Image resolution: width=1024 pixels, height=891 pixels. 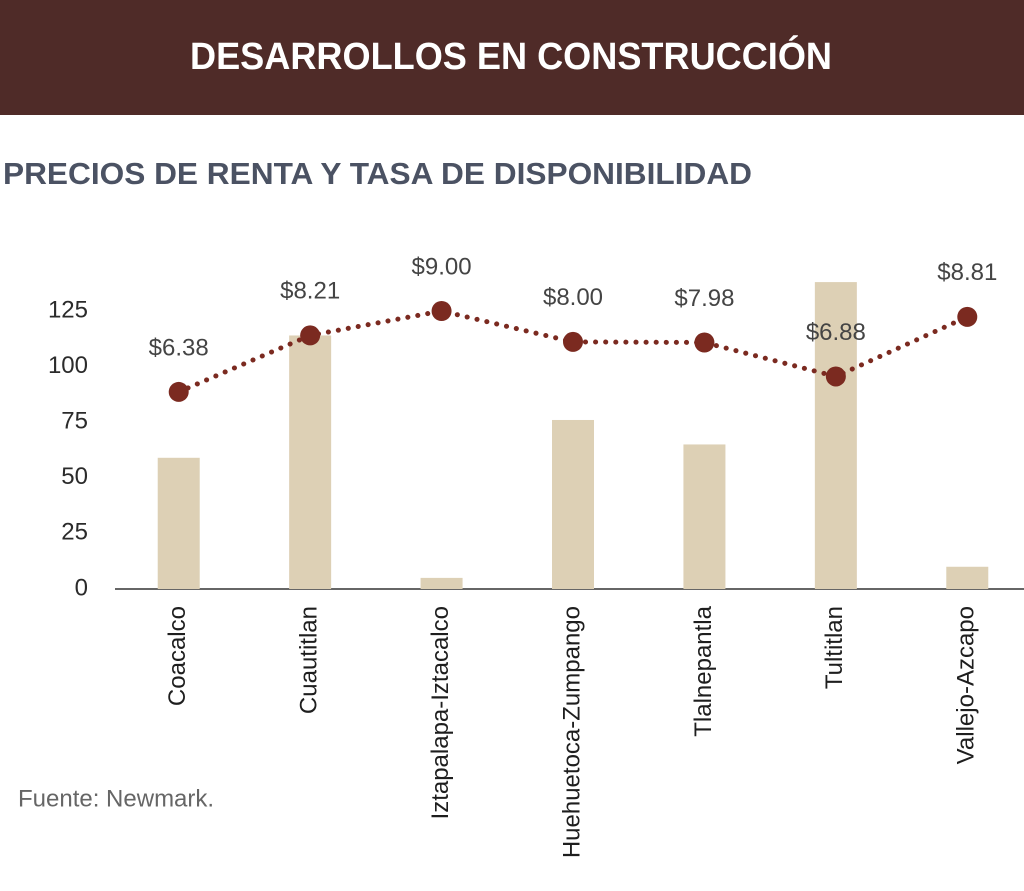 What do you see at coordinates (442, 266) in the screenshot?
I see `data-label: $9.00` at bounding box center [442, 266].